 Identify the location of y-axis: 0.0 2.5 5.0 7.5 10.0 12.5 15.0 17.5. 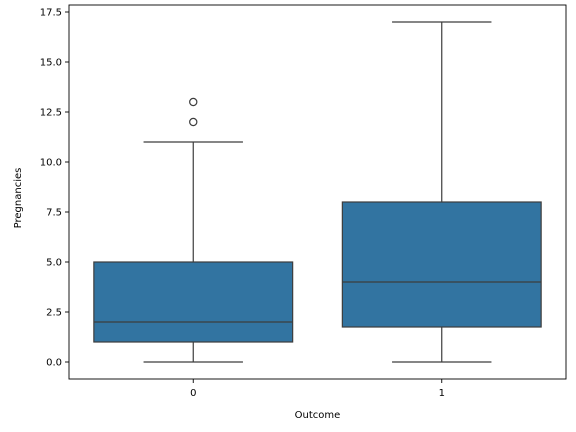
(54, 188).